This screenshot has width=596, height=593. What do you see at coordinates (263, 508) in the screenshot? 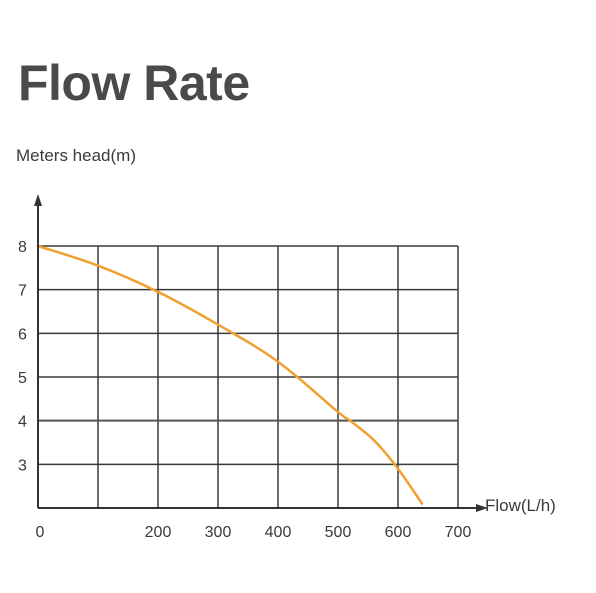
I see `x-axis` at bounding box center [263, 508].